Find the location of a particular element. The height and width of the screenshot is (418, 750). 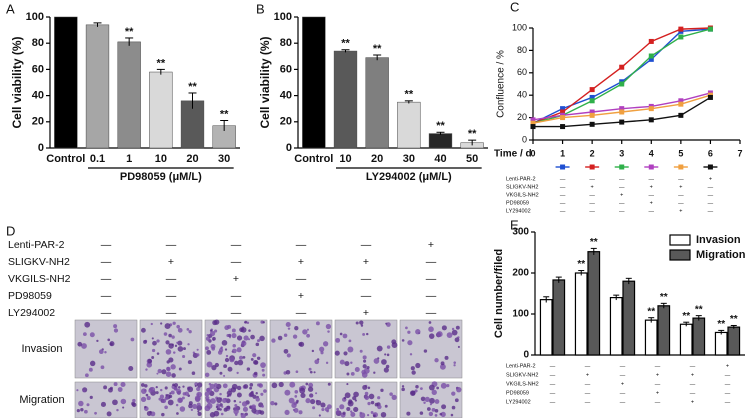

x-tick-label: Control is located at coordinates (65, 159).